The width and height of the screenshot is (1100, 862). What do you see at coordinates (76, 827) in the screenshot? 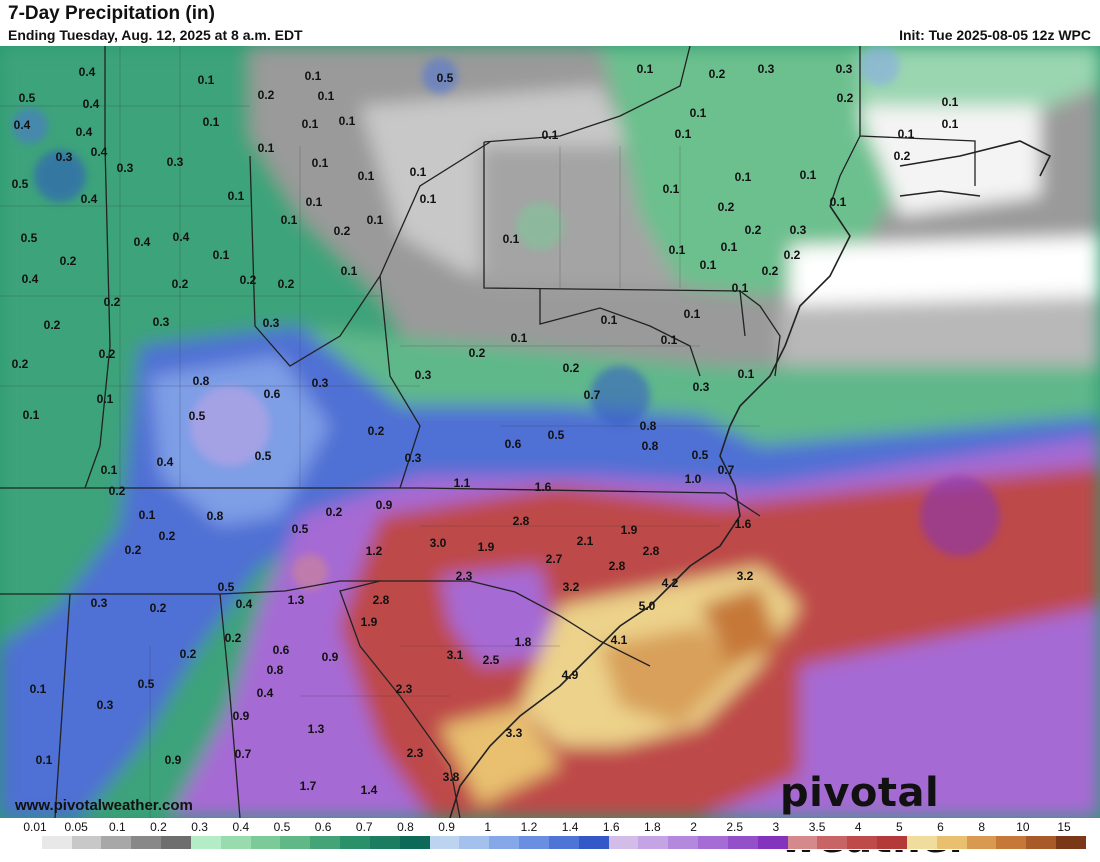
I see `legend-tick-label: 0.05` at bounding box center [76, 827].